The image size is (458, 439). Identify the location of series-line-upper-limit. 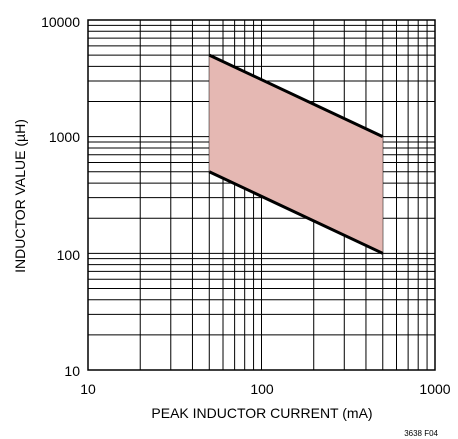
(296, 96).